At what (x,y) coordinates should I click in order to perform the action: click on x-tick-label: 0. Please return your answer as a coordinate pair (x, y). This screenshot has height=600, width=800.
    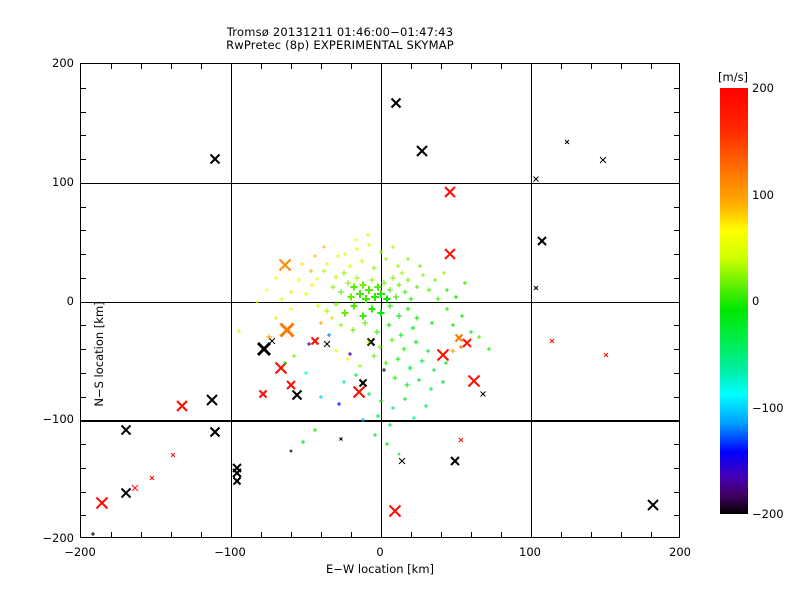
    Looking at the image, I should click on (380, 552).